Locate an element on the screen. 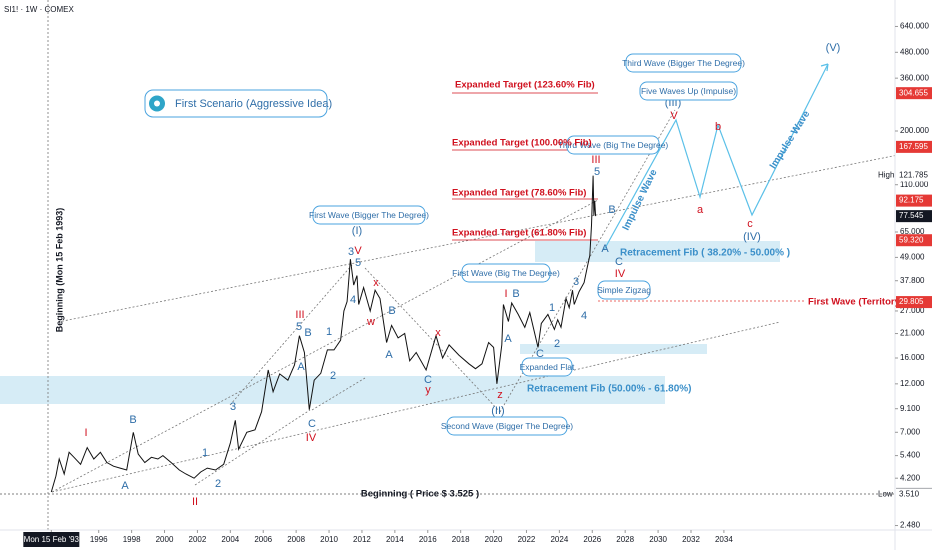  y-tick-label: 12.000 is located at coordinates (912, 383).